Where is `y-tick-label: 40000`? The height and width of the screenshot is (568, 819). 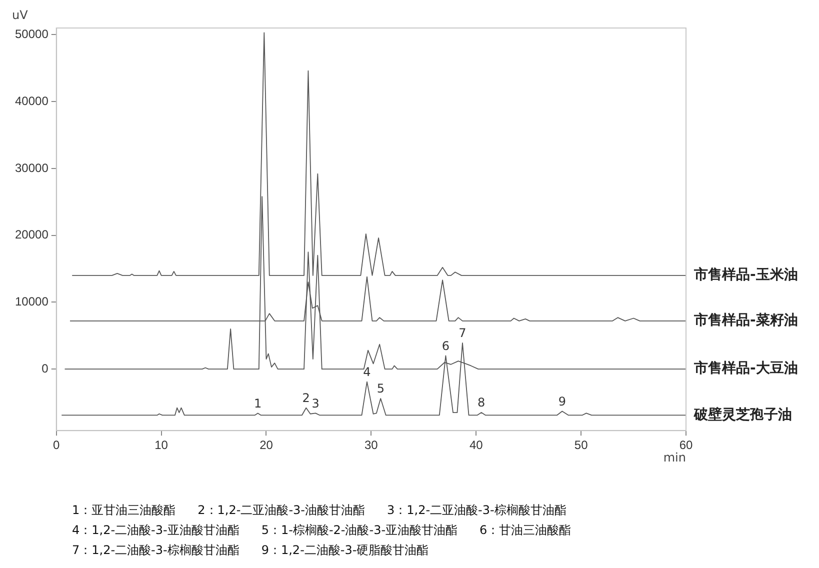
y-tick-label: 40000 is located at coordinates (31, 101).